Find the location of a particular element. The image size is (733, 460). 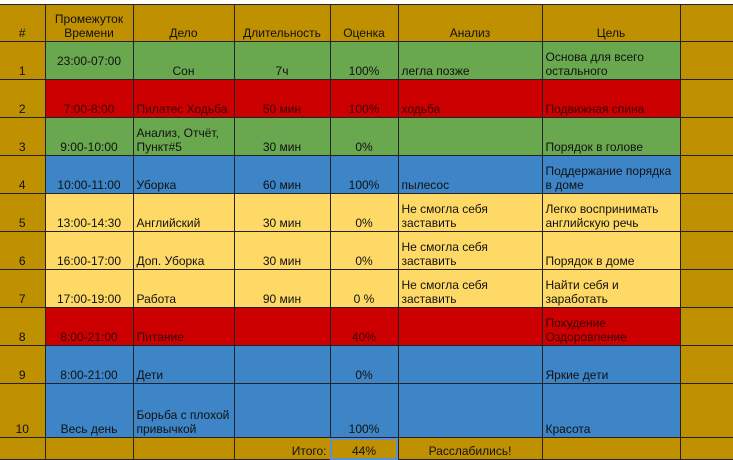

cell-goal: Найти себя и заработать is located at coordinates (611, 288).